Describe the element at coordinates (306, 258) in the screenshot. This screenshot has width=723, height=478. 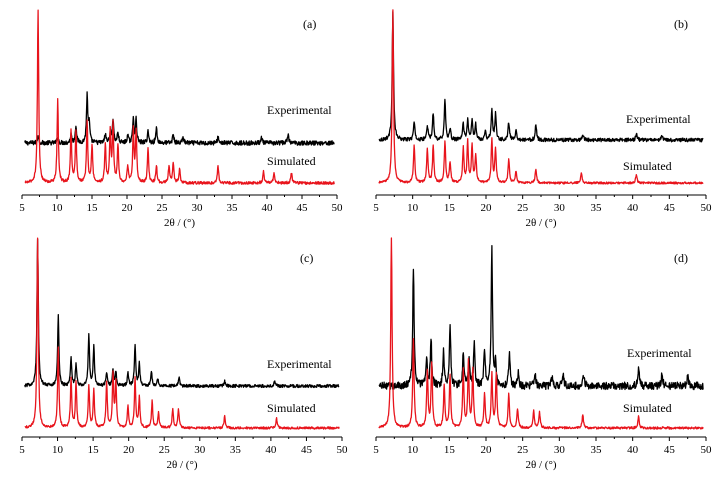
I see `panel-label: (c)` at that location.